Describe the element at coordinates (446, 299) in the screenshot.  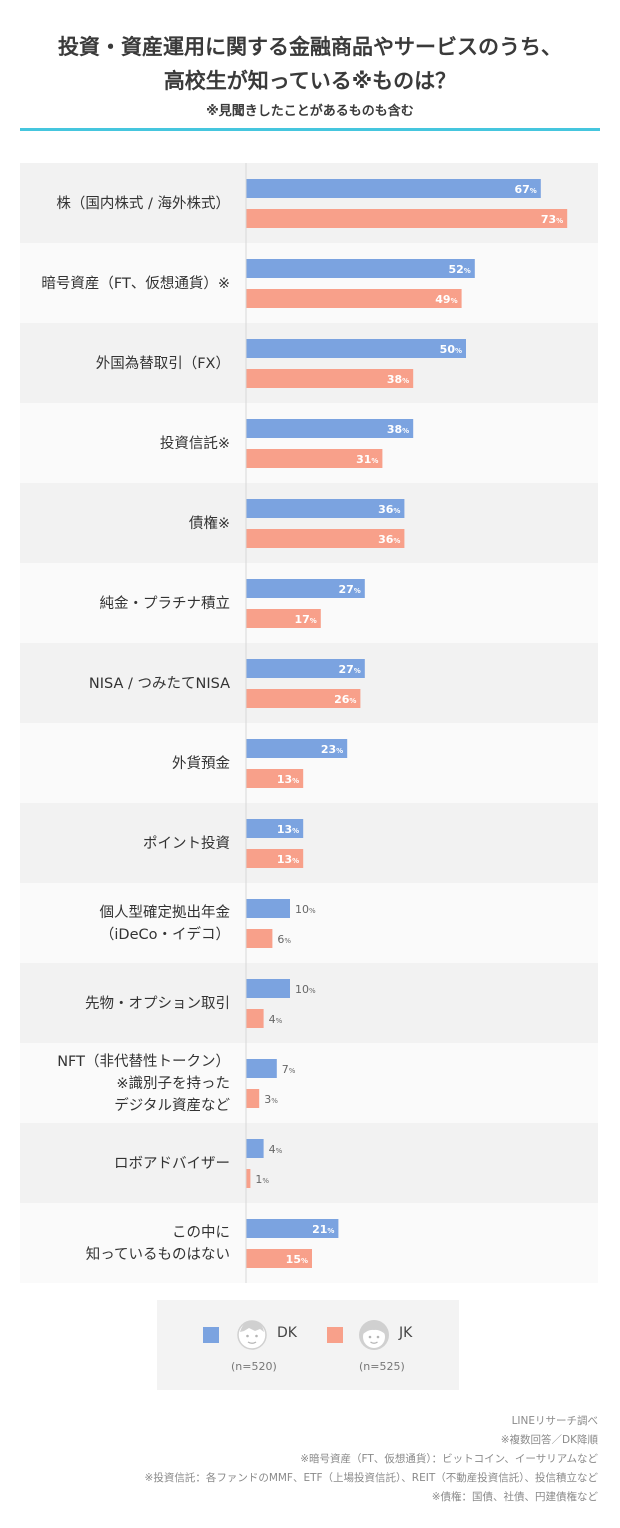
I see `data-label-jk: 49%` at that location.